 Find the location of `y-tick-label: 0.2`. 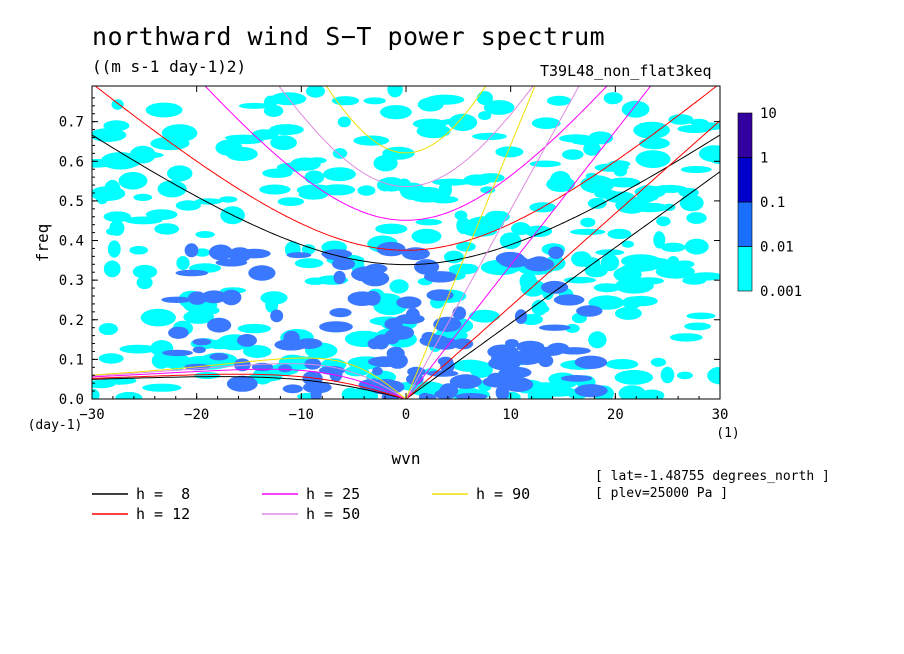

y-tick-label: 0.2 is located at coordinates (71, 321).